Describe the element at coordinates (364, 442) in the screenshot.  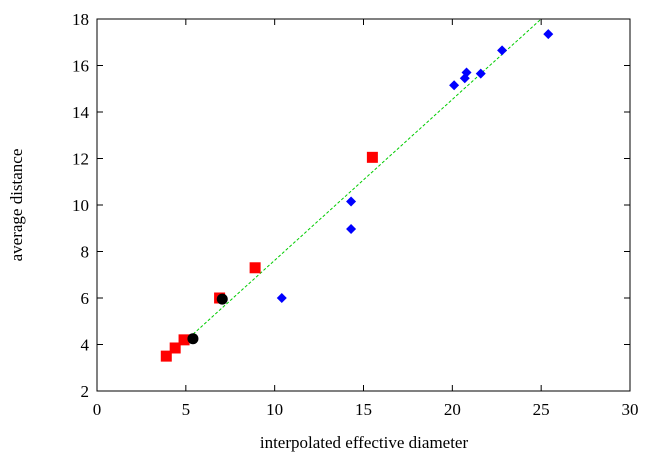
I see `x-axis-label: interpolated effective diameter` at that location.